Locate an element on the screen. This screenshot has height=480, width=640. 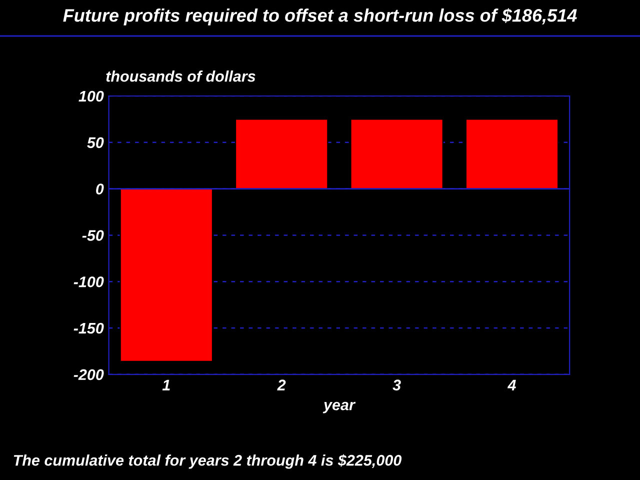
y-tick-label: 0 is located at coordinates (100, 189).